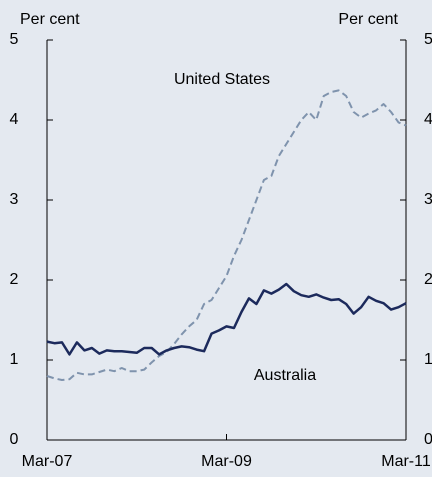 The width and height of the screenshot is (432, 477). I want to click on y2-tick-label: 5, so click(428, 39).